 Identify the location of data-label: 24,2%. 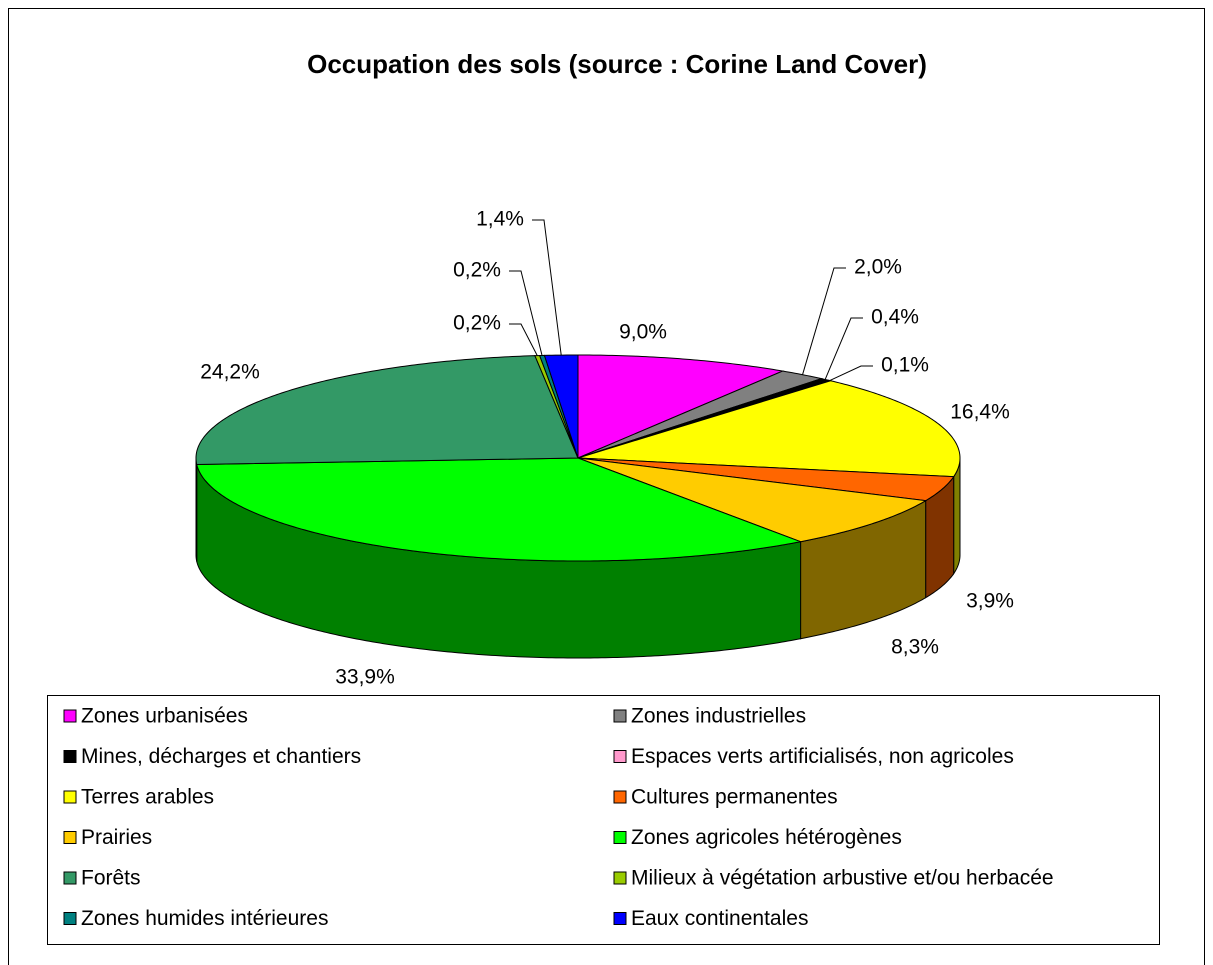
(230, 372).